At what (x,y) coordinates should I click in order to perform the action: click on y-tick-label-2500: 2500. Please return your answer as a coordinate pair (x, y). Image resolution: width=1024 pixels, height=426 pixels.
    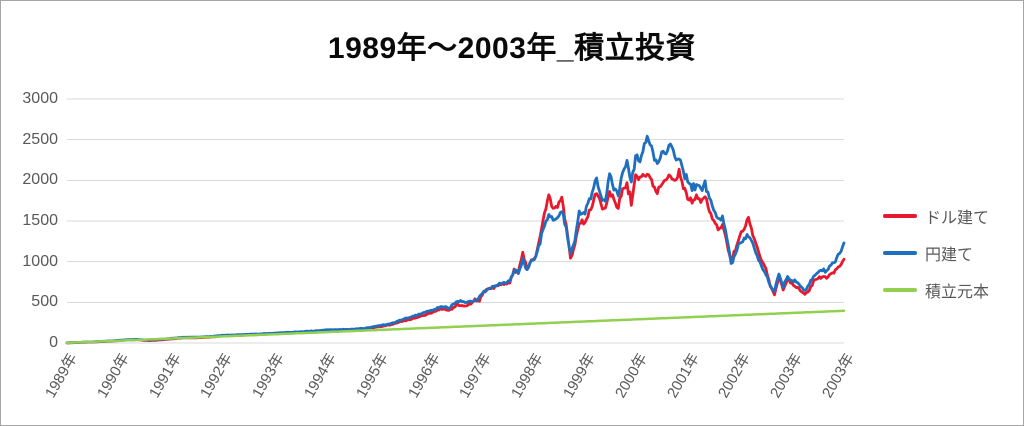
    Looking at the image, I should click on (40, 139).